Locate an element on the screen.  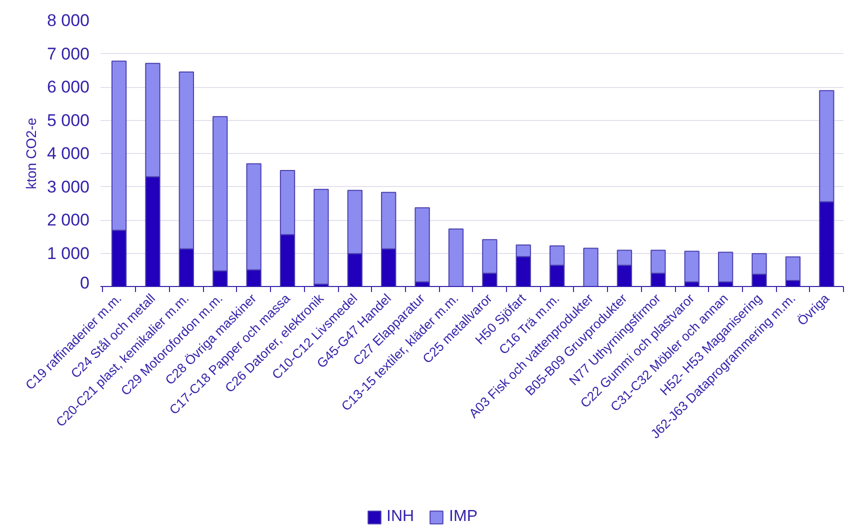
legend-label: INH is located at coordinates (400, 517).